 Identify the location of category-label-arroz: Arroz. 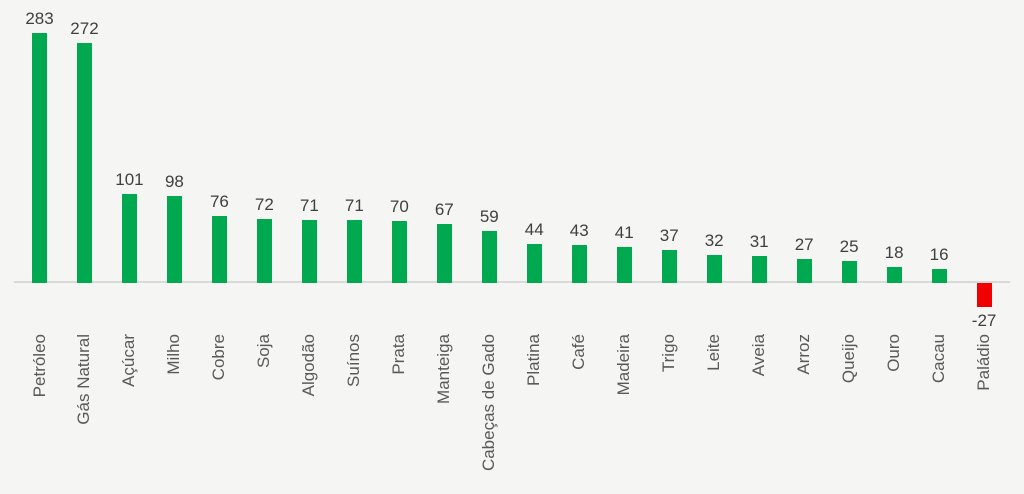
(804, 354).